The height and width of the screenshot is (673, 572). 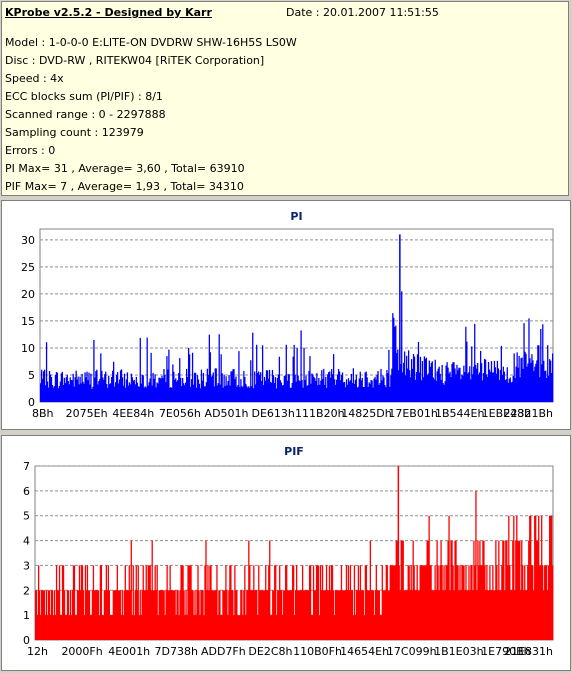 I want to click on pi-x-tick-label: 4EE84h, so click(x=133, y=413).